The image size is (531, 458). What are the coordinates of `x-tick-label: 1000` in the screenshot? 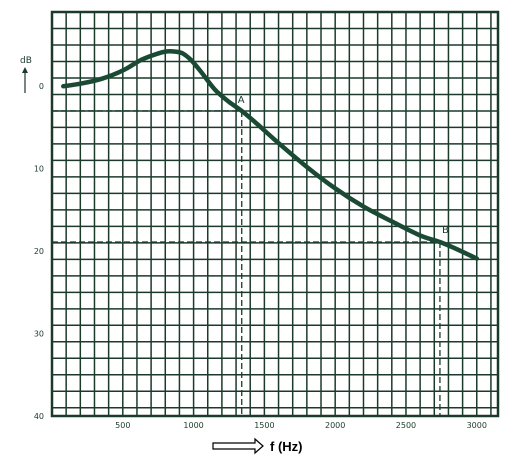 It's located at (193, 425).